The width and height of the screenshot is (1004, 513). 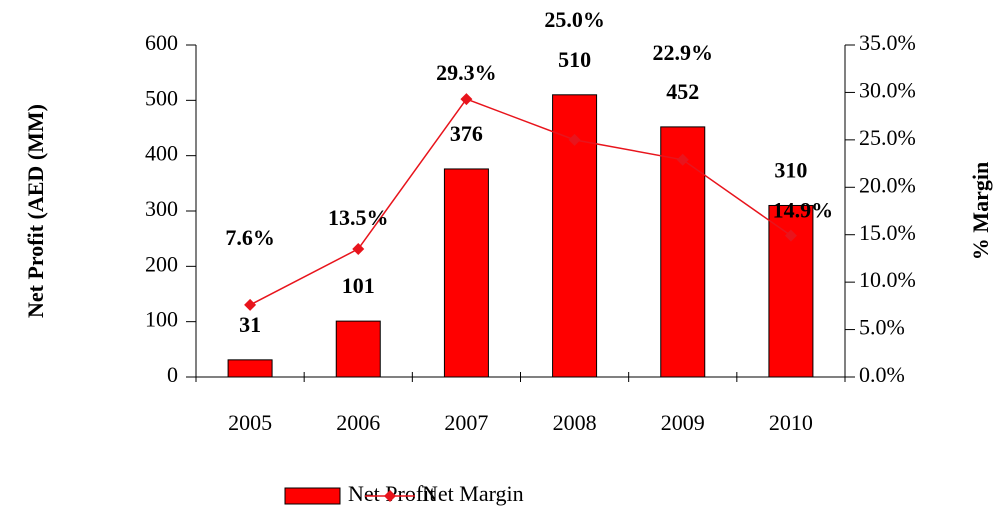 What do you see at coordinates (803, 210) in the screenshot?
I see `margin-value-label: 14.9%` at bounding box center [803, 210].